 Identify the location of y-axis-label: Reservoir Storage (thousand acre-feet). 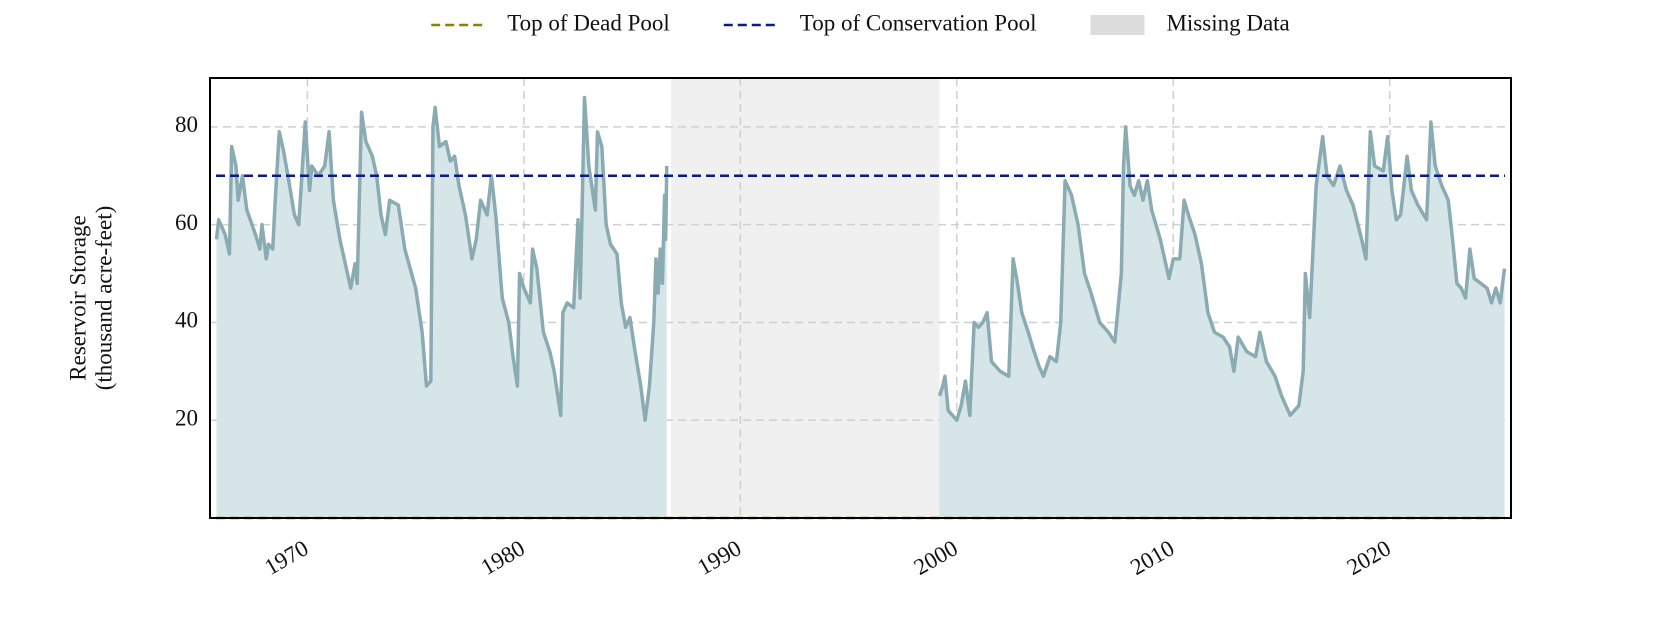
(90, 298).